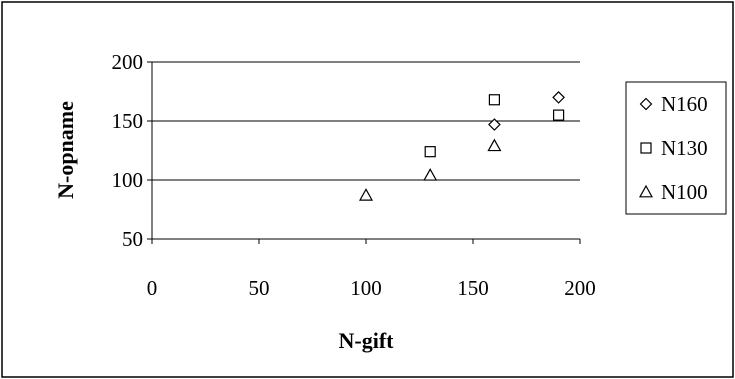  What do you see at coordinates (128, 62) in the screenshot?
I see `y-tick-label: 200` at bounding box center [128, 62].